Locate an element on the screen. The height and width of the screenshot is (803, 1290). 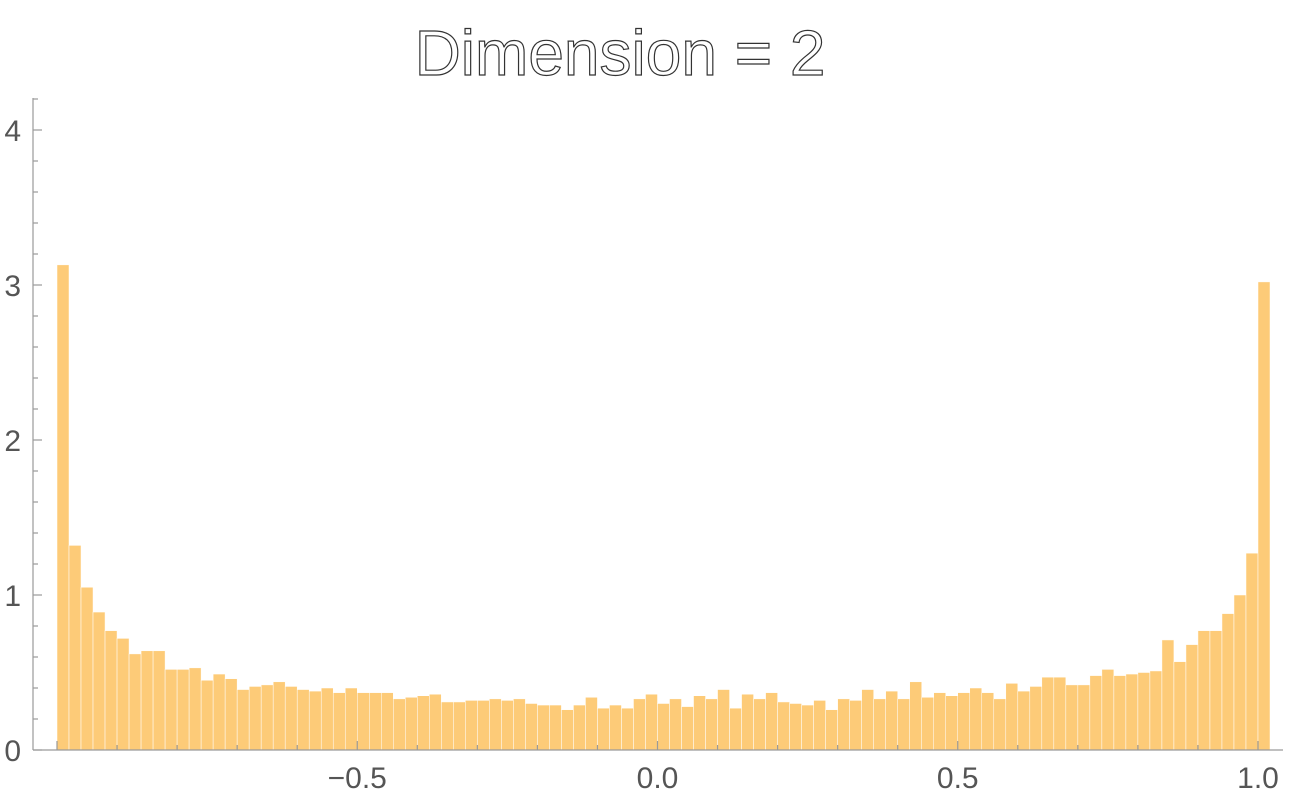
y-tick-label: 1 is located at coordinates (12, 596).